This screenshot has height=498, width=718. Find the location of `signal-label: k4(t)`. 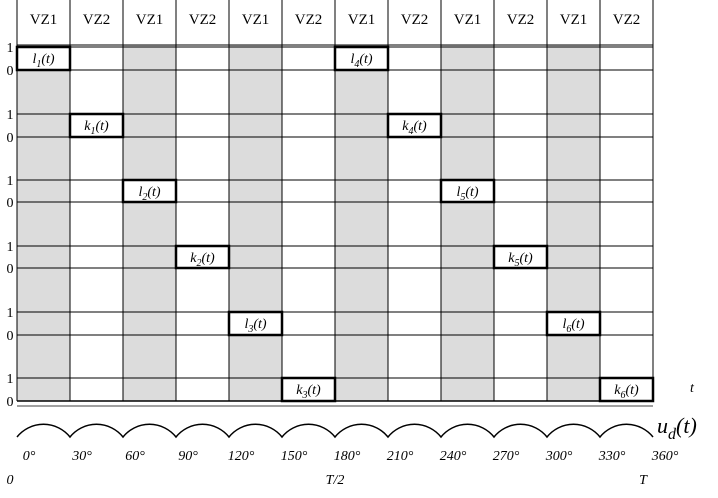

signal-label: k4(t) is located at coordinates (414, 128).